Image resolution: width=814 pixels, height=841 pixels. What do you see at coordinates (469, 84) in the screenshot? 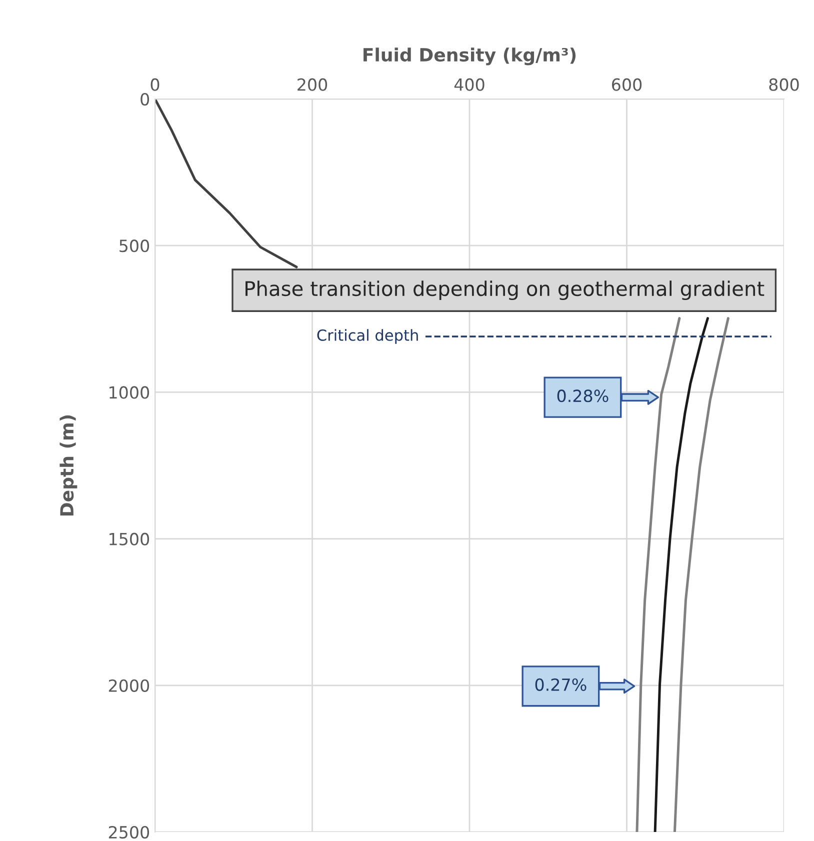
I see `x-tick-label: 400` at bounding box center [469, 84].